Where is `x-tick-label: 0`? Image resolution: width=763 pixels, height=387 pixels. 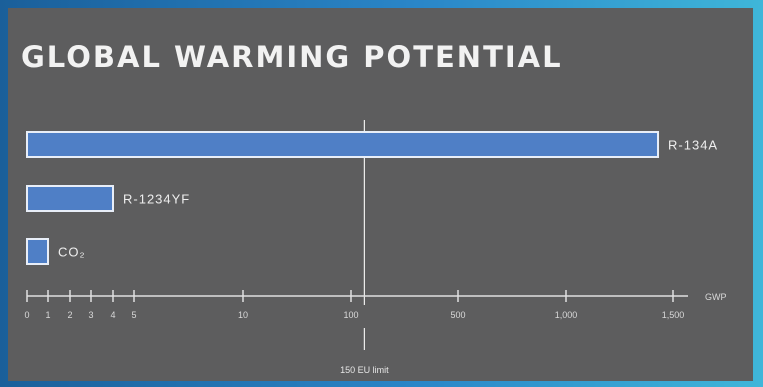
x-tick-label: 0 is located at coordinates (26, 315).